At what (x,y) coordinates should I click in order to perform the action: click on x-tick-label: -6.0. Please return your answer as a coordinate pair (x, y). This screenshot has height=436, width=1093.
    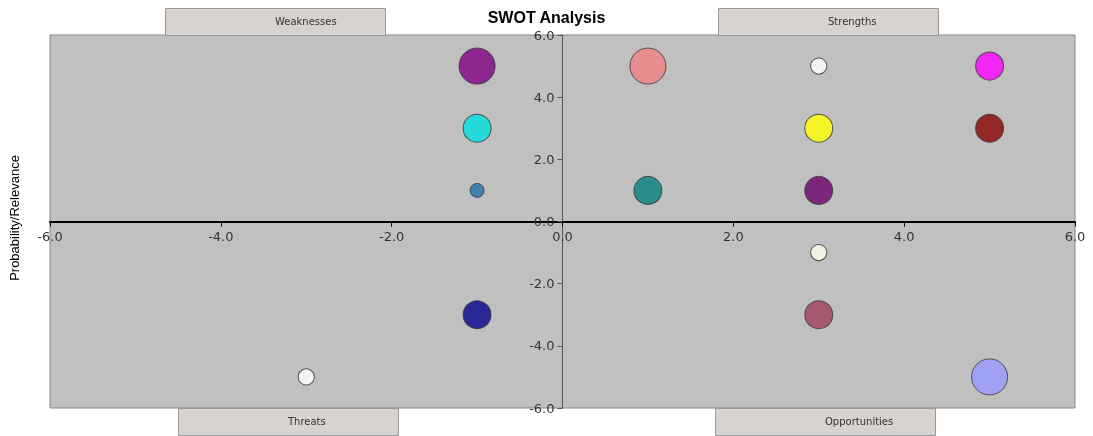
    Looking at the image, I should click on (50, 236).